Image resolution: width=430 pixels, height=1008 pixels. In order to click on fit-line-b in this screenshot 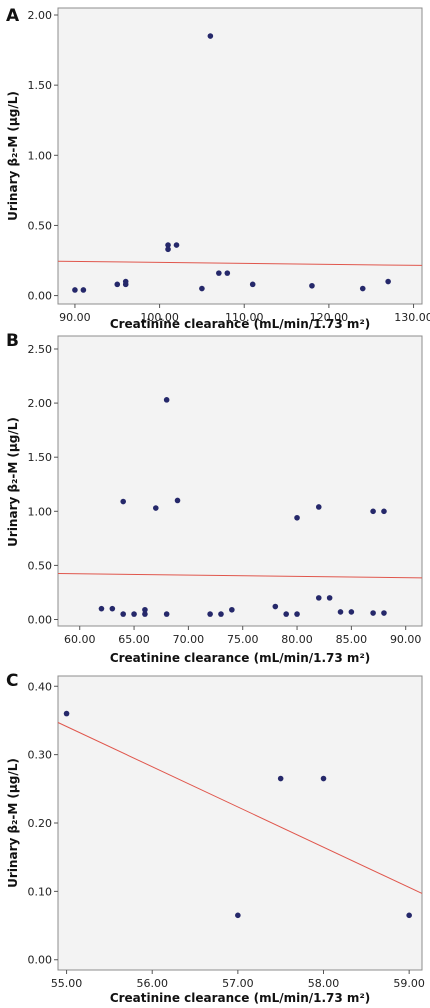, I will do `click(240, 576)`.